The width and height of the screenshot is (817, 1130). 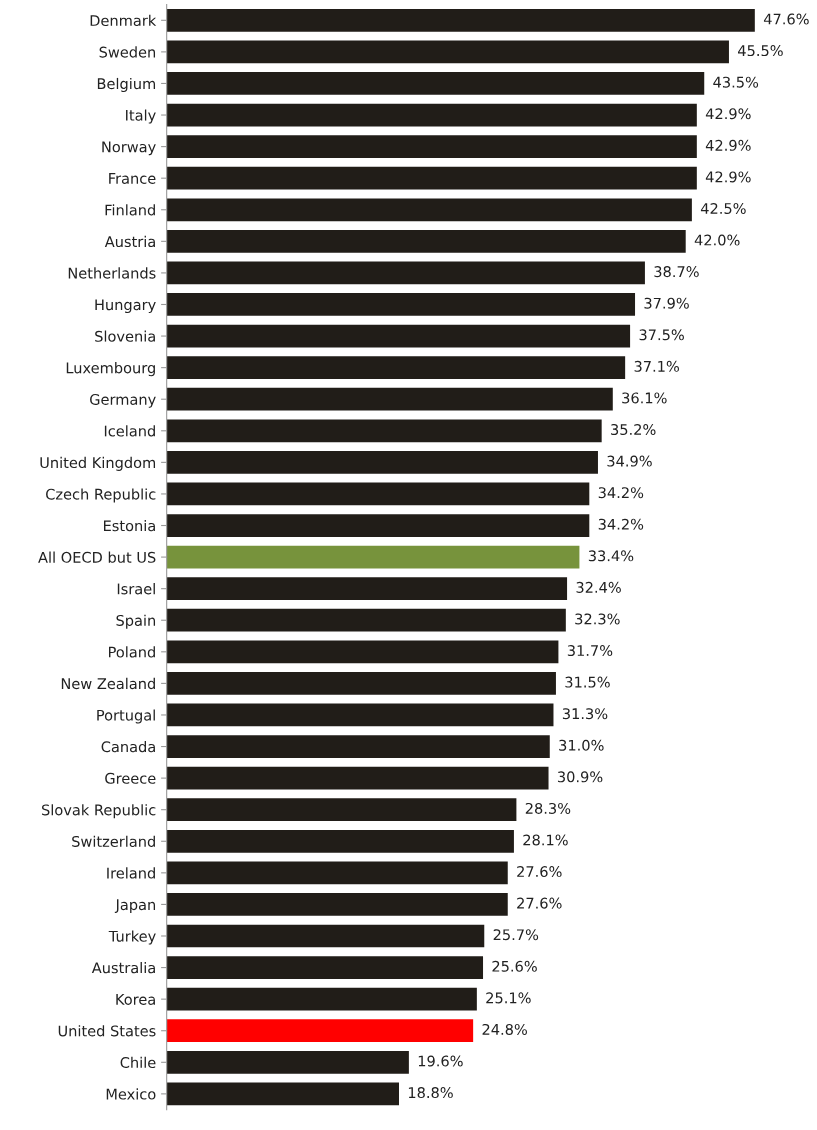 I want to click on y-tick-label: Italy, so click(x=141, y=116).